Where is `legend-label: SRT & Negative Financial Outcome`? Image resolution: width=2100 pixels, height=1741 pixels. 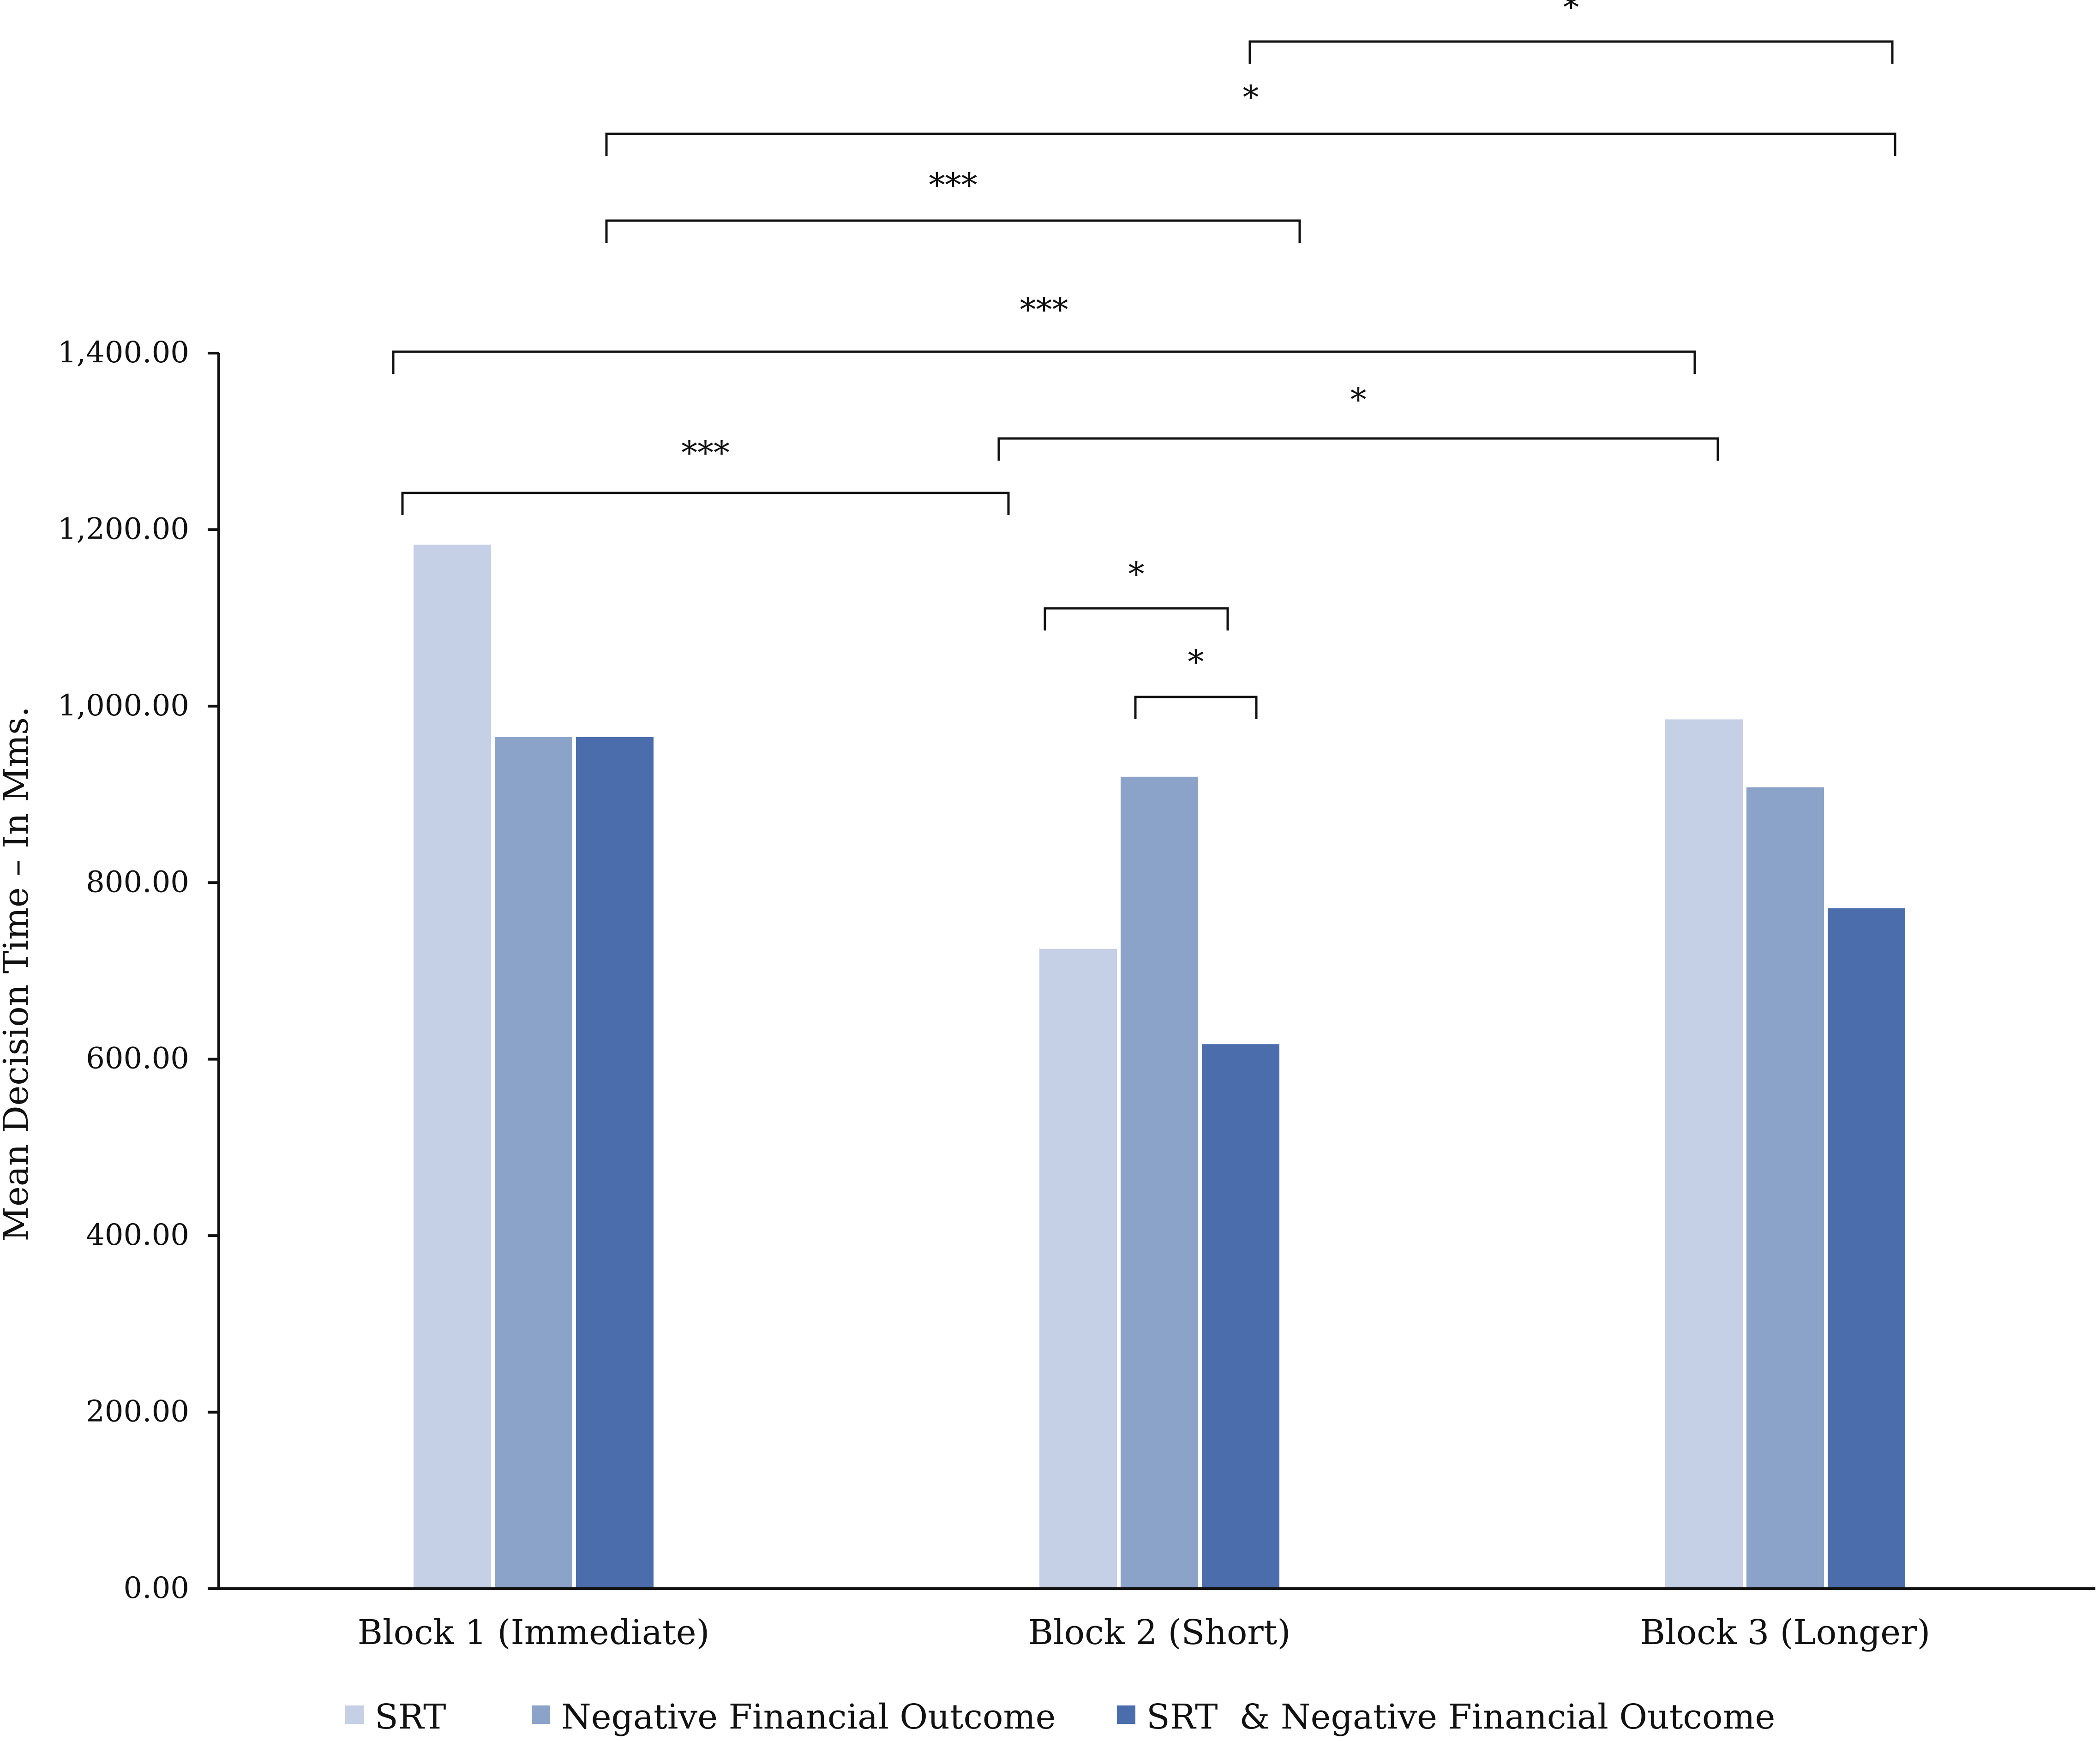
legend-label: SRT & Negative Financial Outcome is located at coordinates (1460, 1717).